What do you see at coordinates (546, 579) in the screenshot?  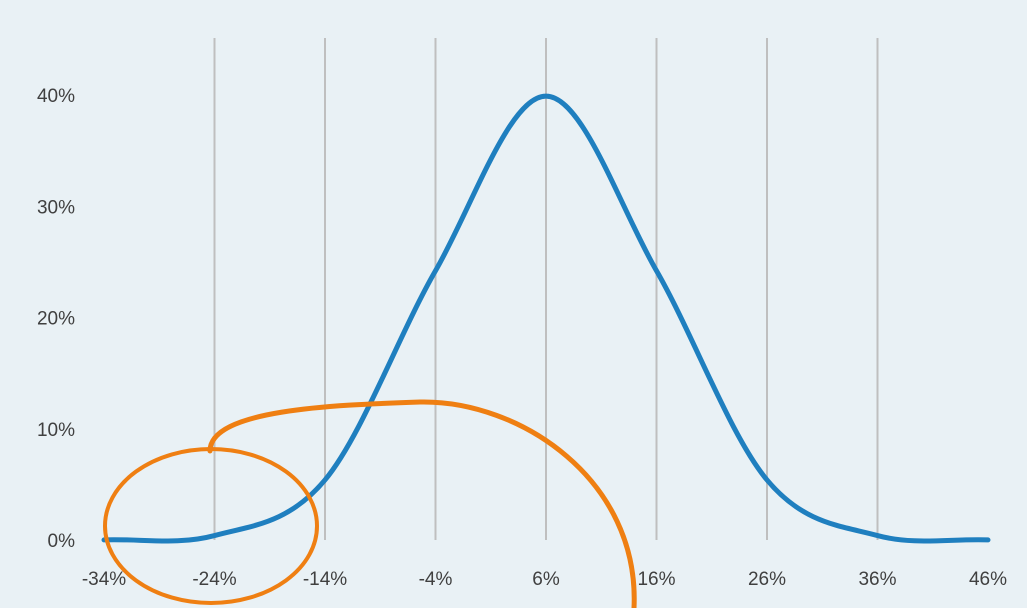 I see `x-tick-label: 6%` at bounding box center [546, 579].